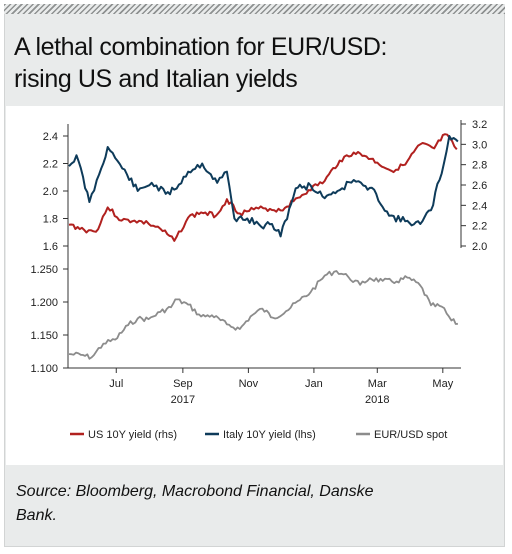 The image size is (512, 554). Describe the element at coordinates (479, 166) in the screenshot. I see `right-tick-label: 2.8` at that location.